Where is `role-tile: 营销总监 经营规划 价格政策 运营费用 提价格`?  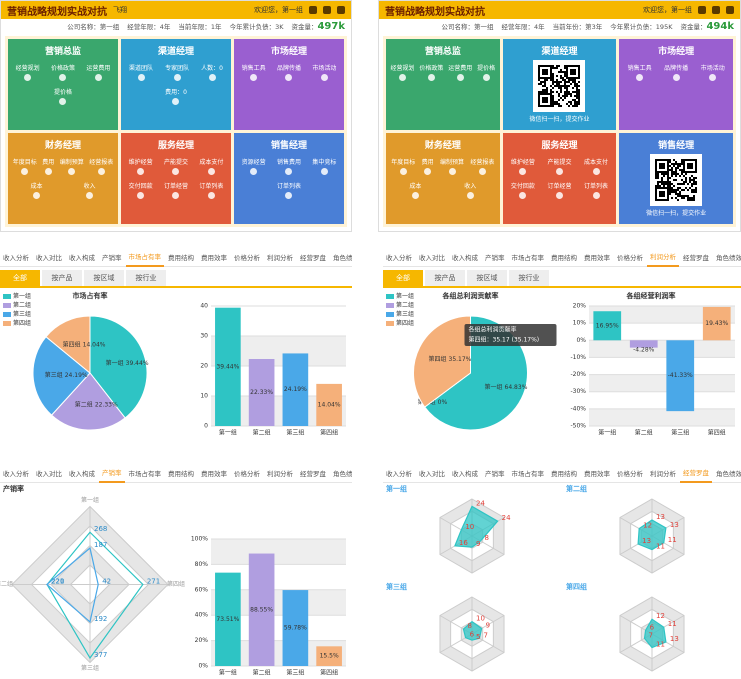 role-tile: 营销总监 经营规划 价格政策 运营费用 提价格 is located at coordinates (63, 84).